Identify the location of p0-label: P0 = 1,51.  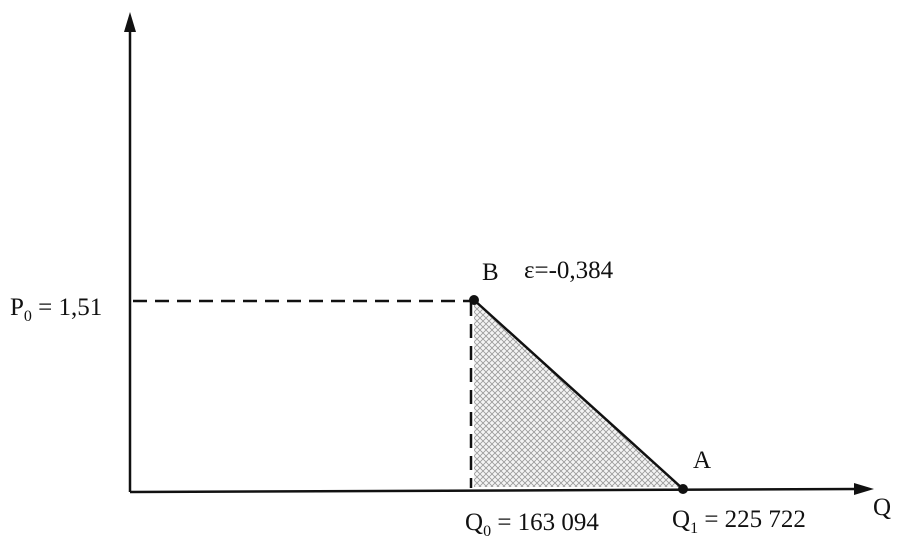
(56, 309).